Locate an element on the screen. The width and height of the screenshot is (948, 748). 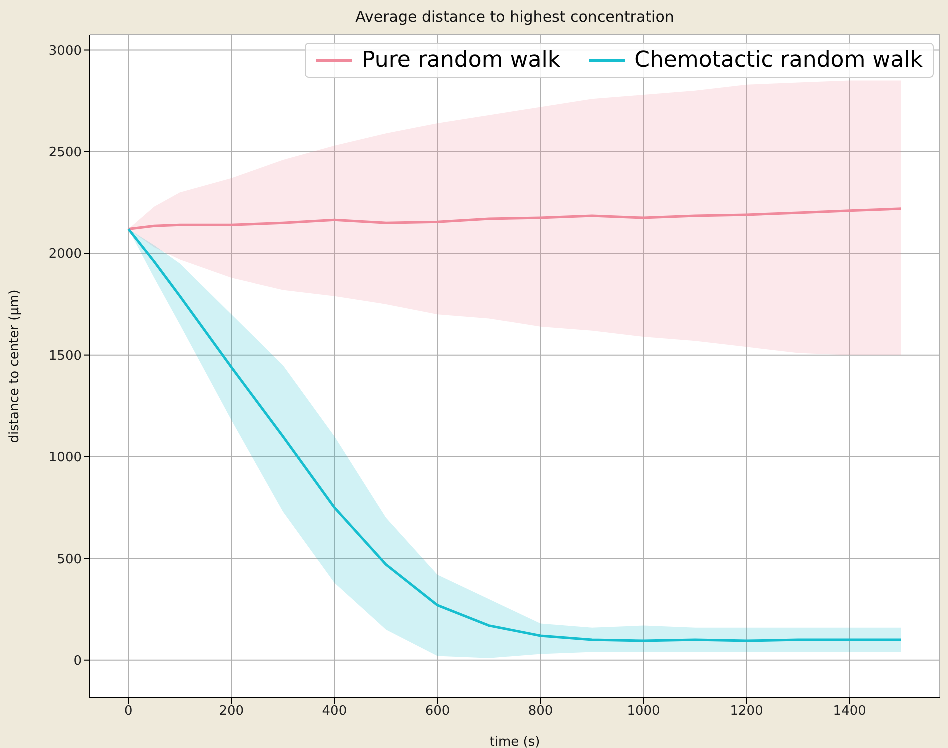
y-axis-title: distance to center (µm) is located at coordinates (15, 367).